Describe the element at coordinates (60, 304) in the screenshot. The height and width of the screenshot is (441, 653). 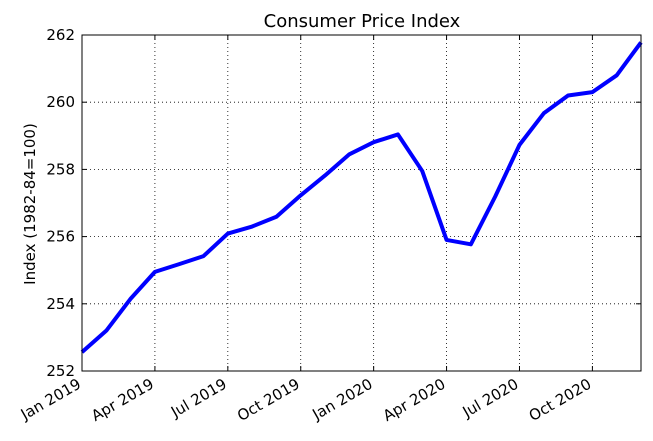
I see `y-tick-label: 254` at that location.